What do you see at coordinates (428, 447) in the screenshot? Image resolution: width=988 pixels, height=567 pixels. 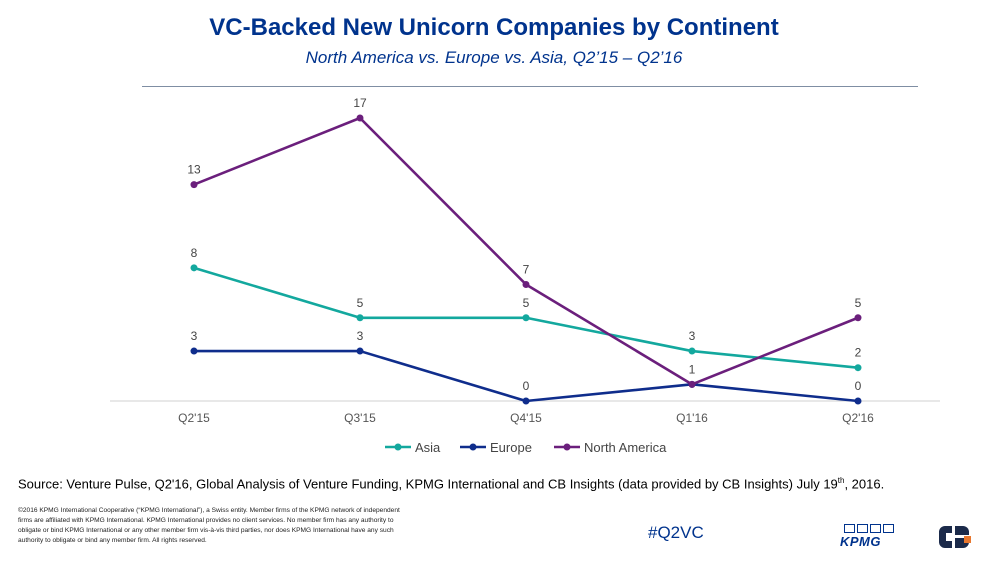 I see `legend-label-asia: Asia` at bounding box center [428, 447].